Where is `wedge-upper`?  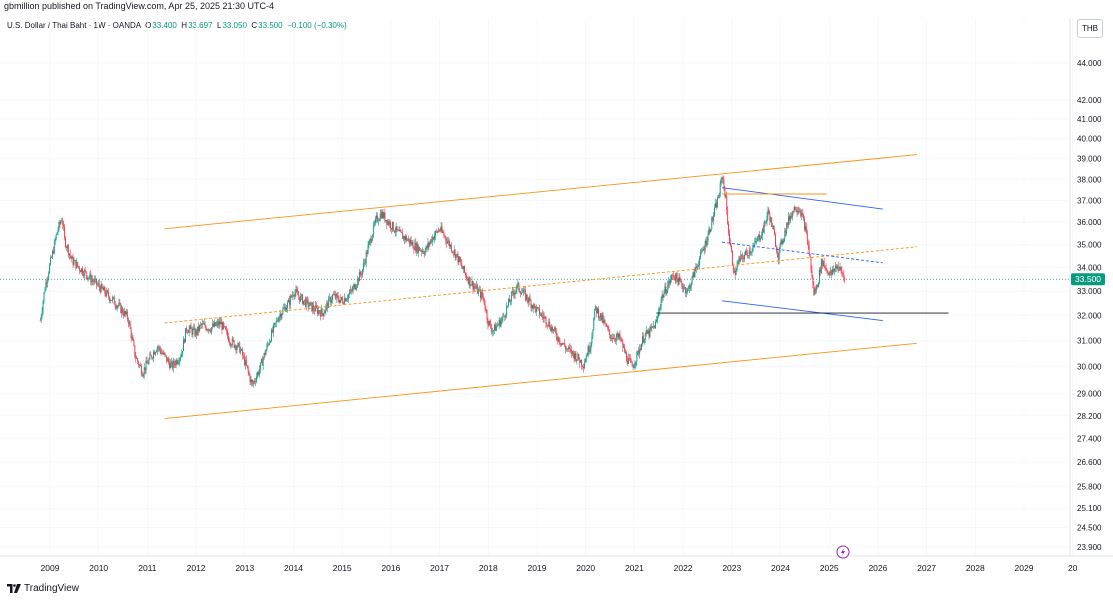
wedge-upper is located at coordinates (802, 198).